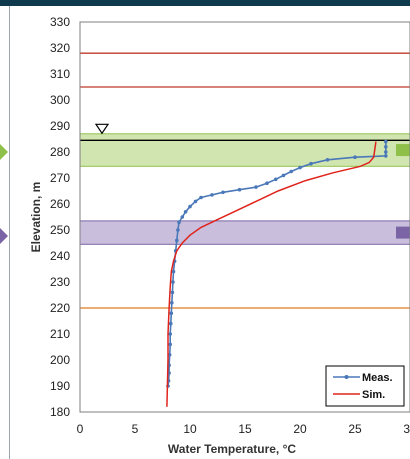 The image size is (410, 459). Describe the element at coordinates (60, 74) in the screenshot. I see `y-tick-label: 310` at that location.